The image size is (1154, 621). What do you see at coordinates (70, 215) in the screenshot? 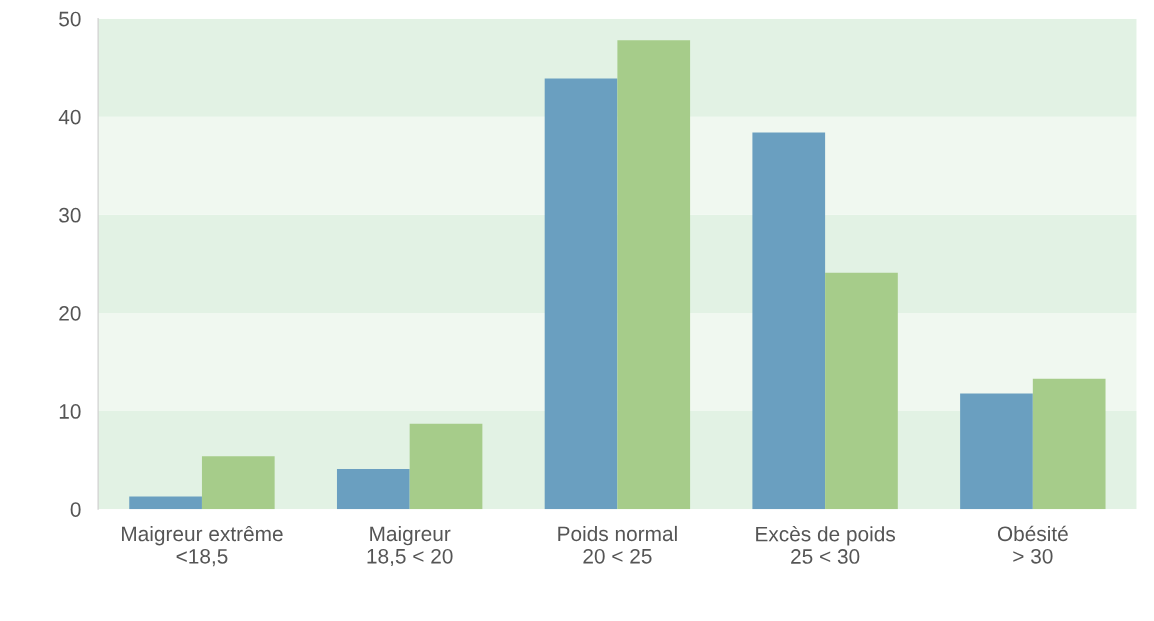
I see `y-tick-label: 30` at bounding box center [70, 215].